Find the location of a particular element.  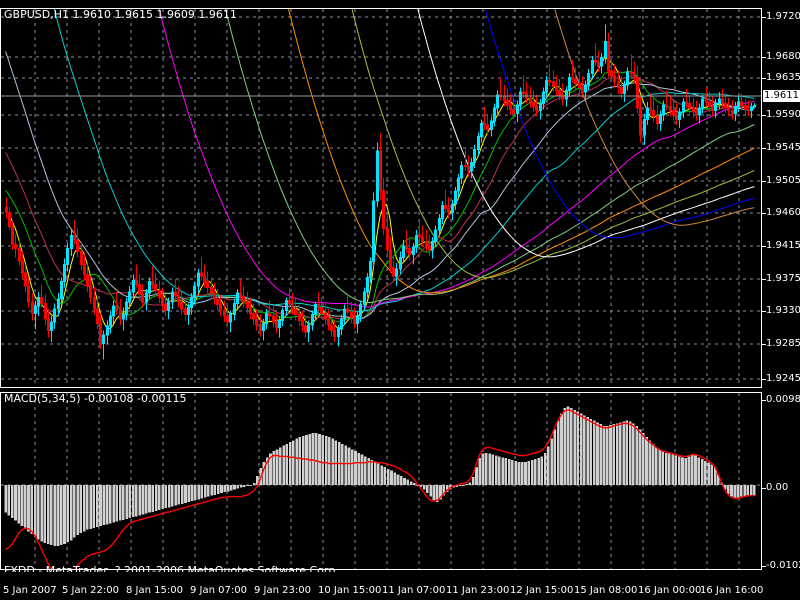

time-axis-label: 11 Jan 23:00 is located at coordinates (478, 590).